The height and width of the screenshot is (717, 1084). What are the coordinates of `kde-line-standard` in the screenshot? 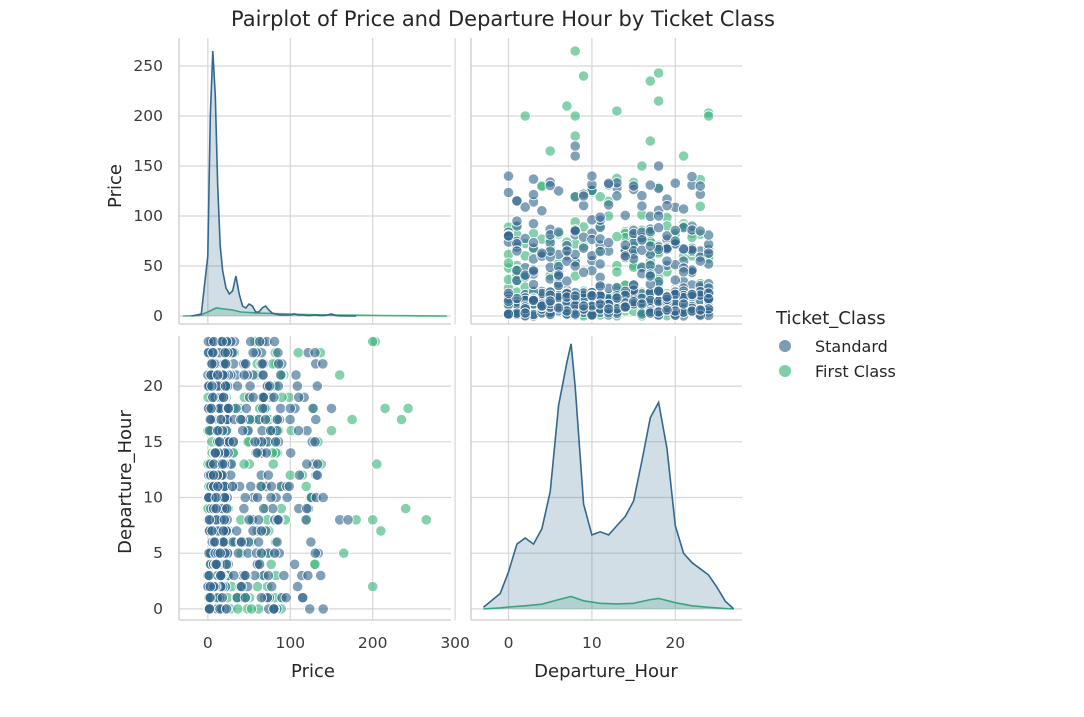 It's located at (608, 476).